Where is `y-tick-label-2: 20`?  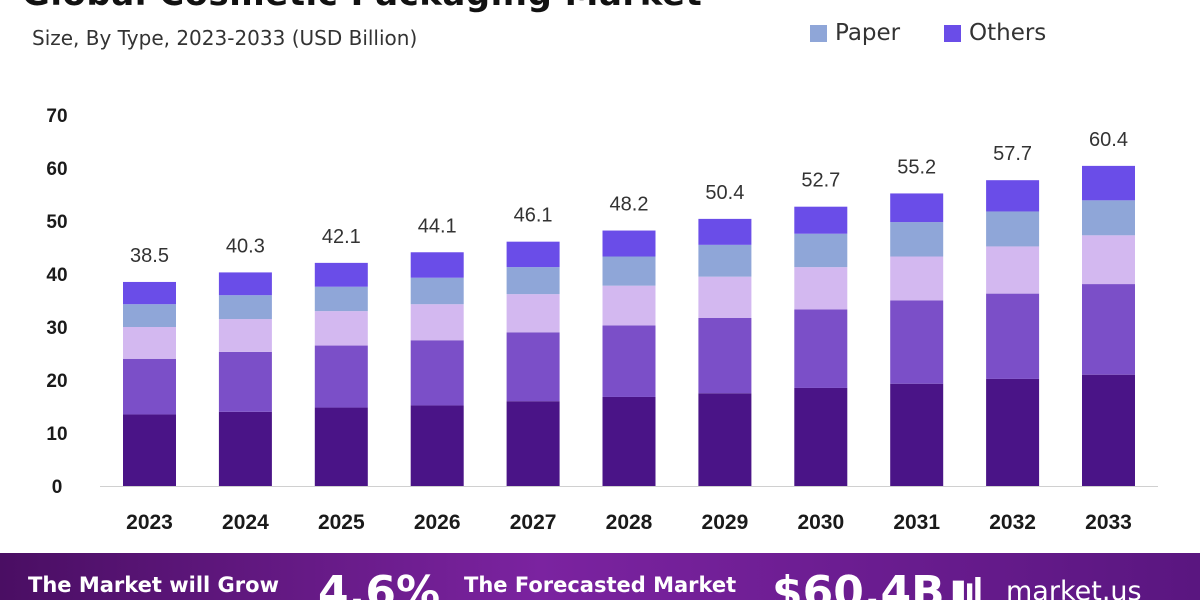
y-tick-label-2: 20 is located at coordinates (56, 381).